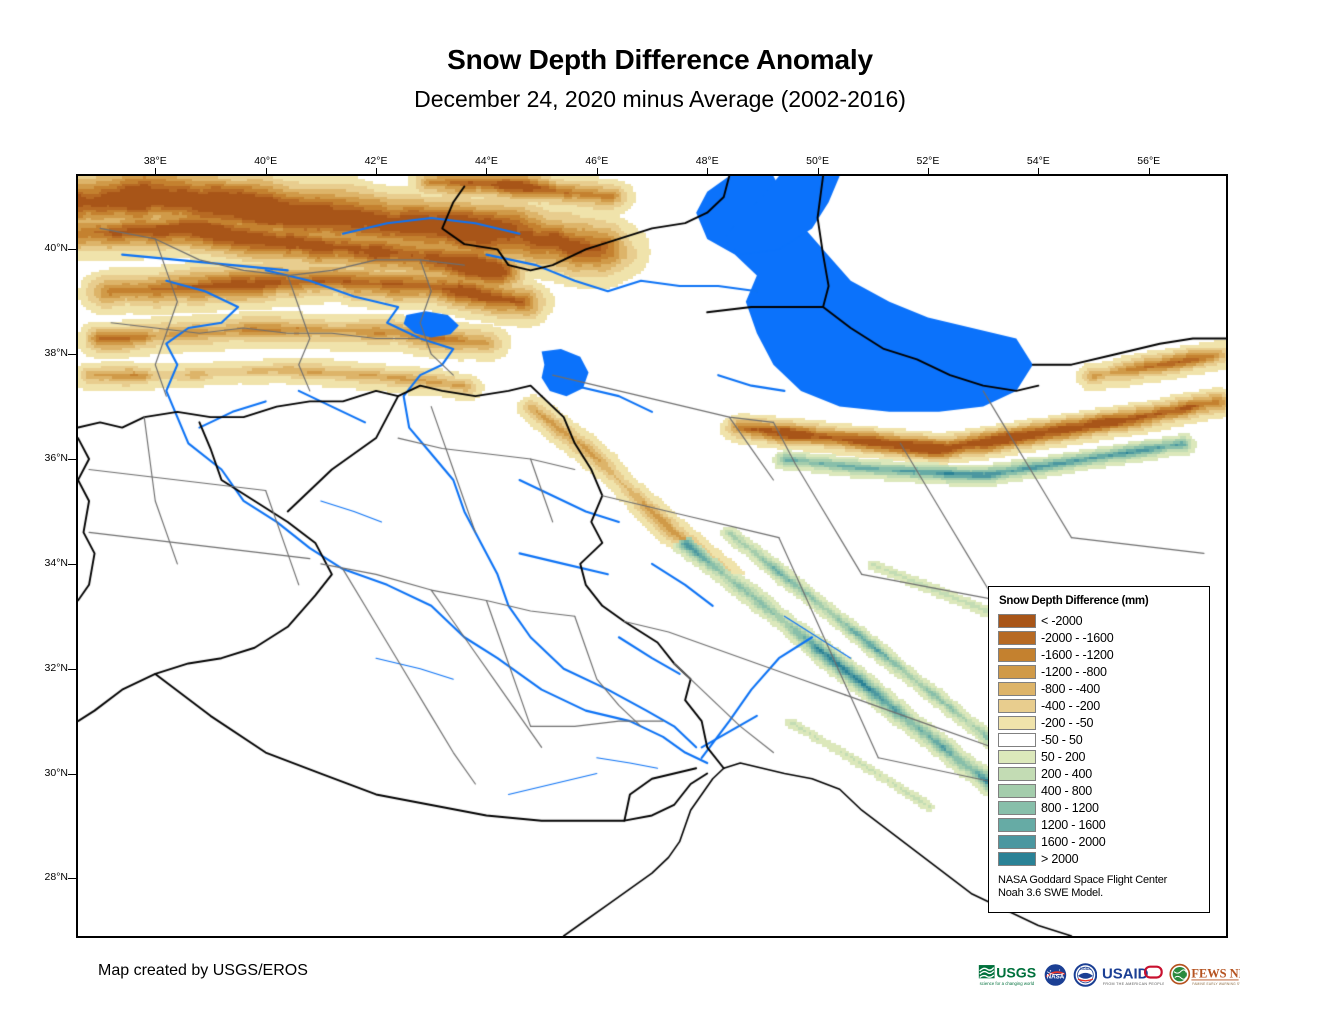 The image size is (1320, 1020). I want to click on legend-row: 1200 - 1600, so click(1099, 824).